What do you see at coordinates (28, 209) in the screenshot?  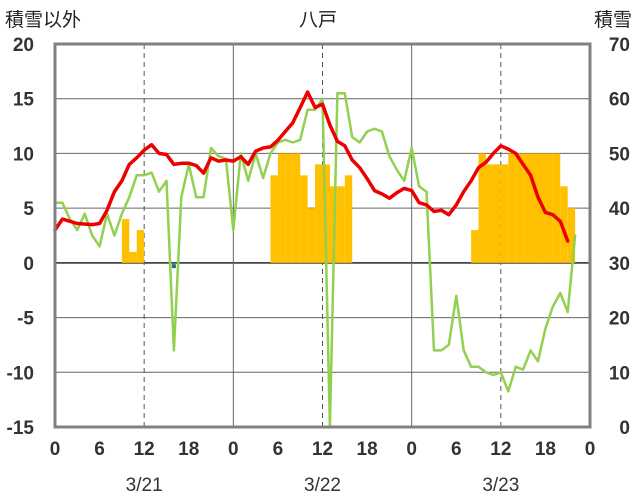 I see `left-tick-label: 5` at bounding box center [28, 209].